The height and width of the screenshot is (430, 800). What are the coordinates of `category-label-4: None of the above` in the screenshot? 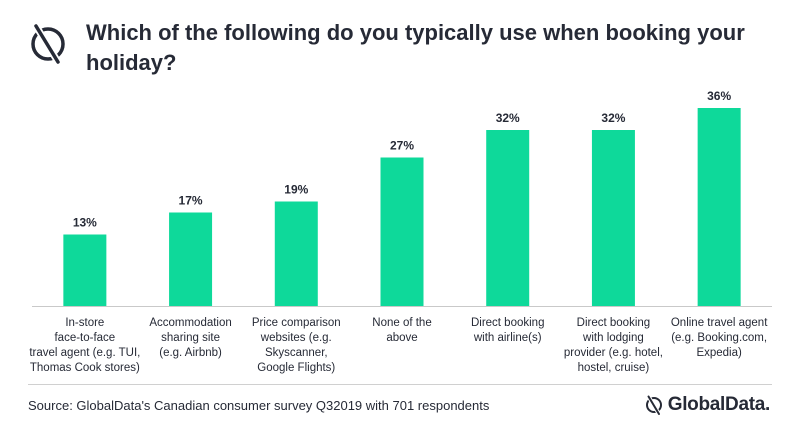 It's located at (401, 330).